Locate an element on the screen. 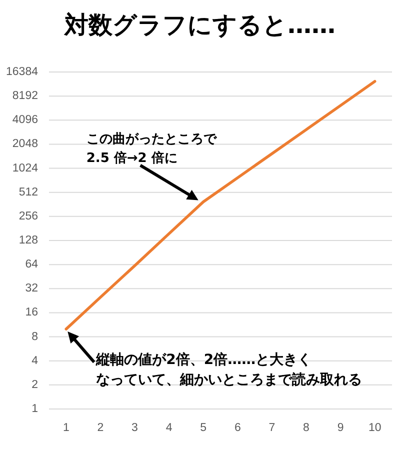 This screenshot has width=400, height=450. y-tick: 1024 is located at coordinates (25, 168).